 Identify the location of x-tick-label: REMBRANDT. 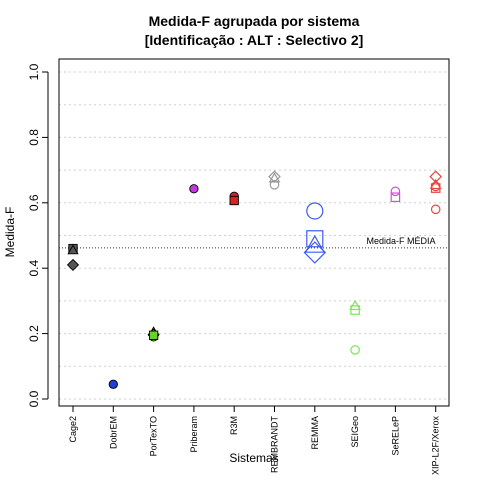
(275, 445).